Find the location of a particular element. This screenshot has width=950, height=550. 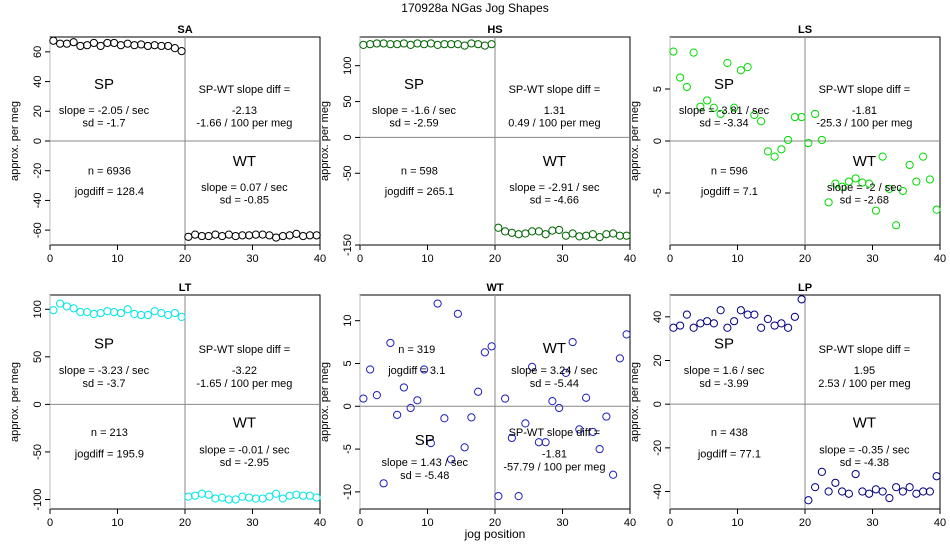

panel-lt-ytick-label: -50 is located at coordinates (38, 452).